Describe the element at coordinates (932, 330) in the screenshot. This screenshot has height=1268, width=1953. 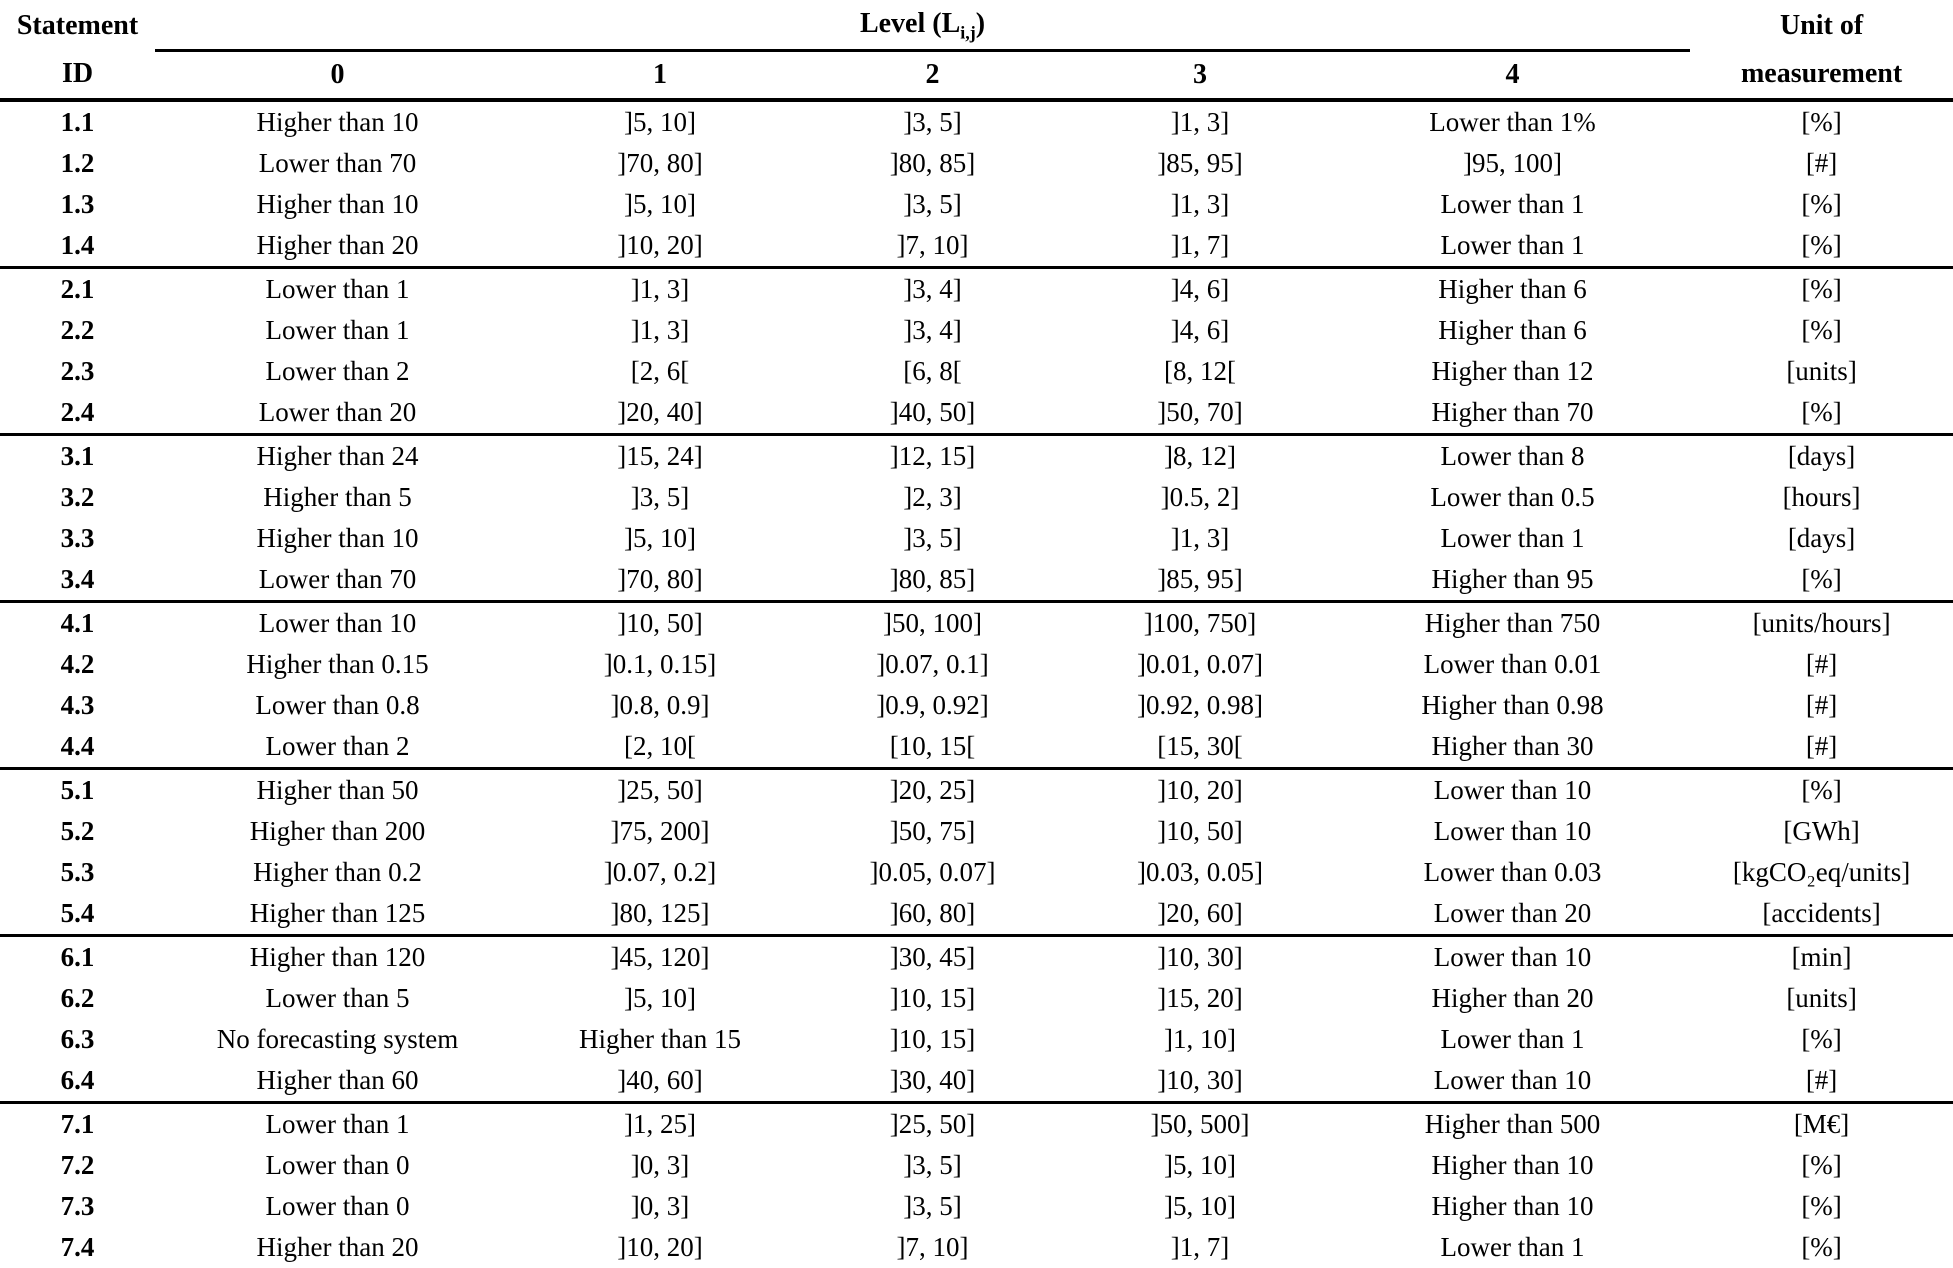
I see `level-cell: ]3, 4]` at that location.